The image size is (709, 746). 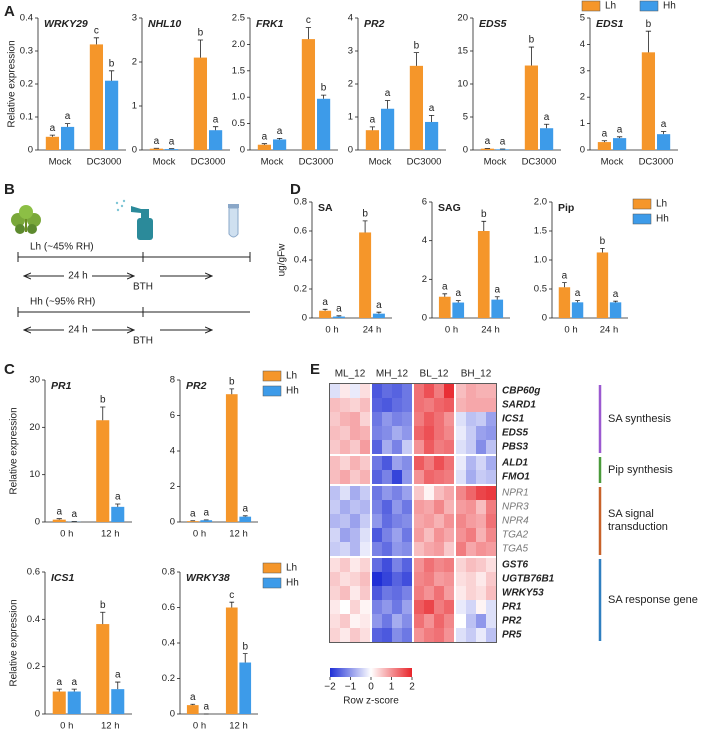 What do you see at coordinates (270, 24) in the screenshot?
I see `chart-title: FRK1` at bounding box center [270, 24].